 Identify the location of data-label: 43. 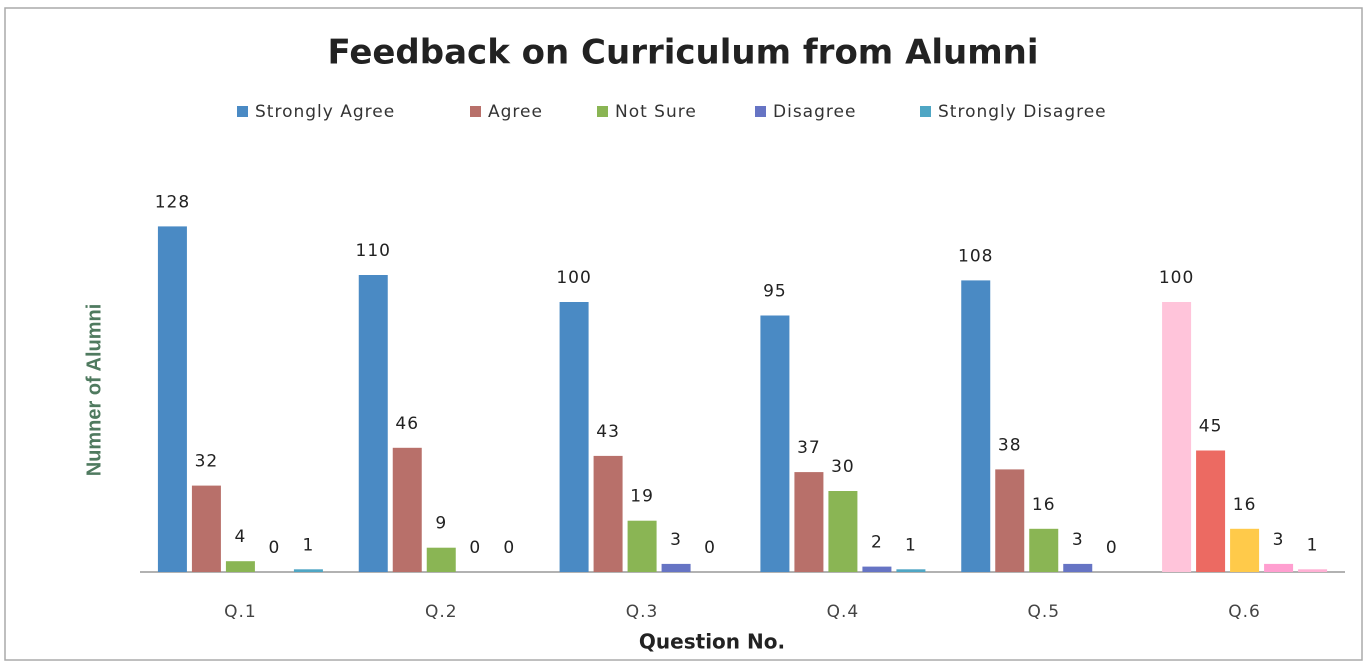
(608, 432).